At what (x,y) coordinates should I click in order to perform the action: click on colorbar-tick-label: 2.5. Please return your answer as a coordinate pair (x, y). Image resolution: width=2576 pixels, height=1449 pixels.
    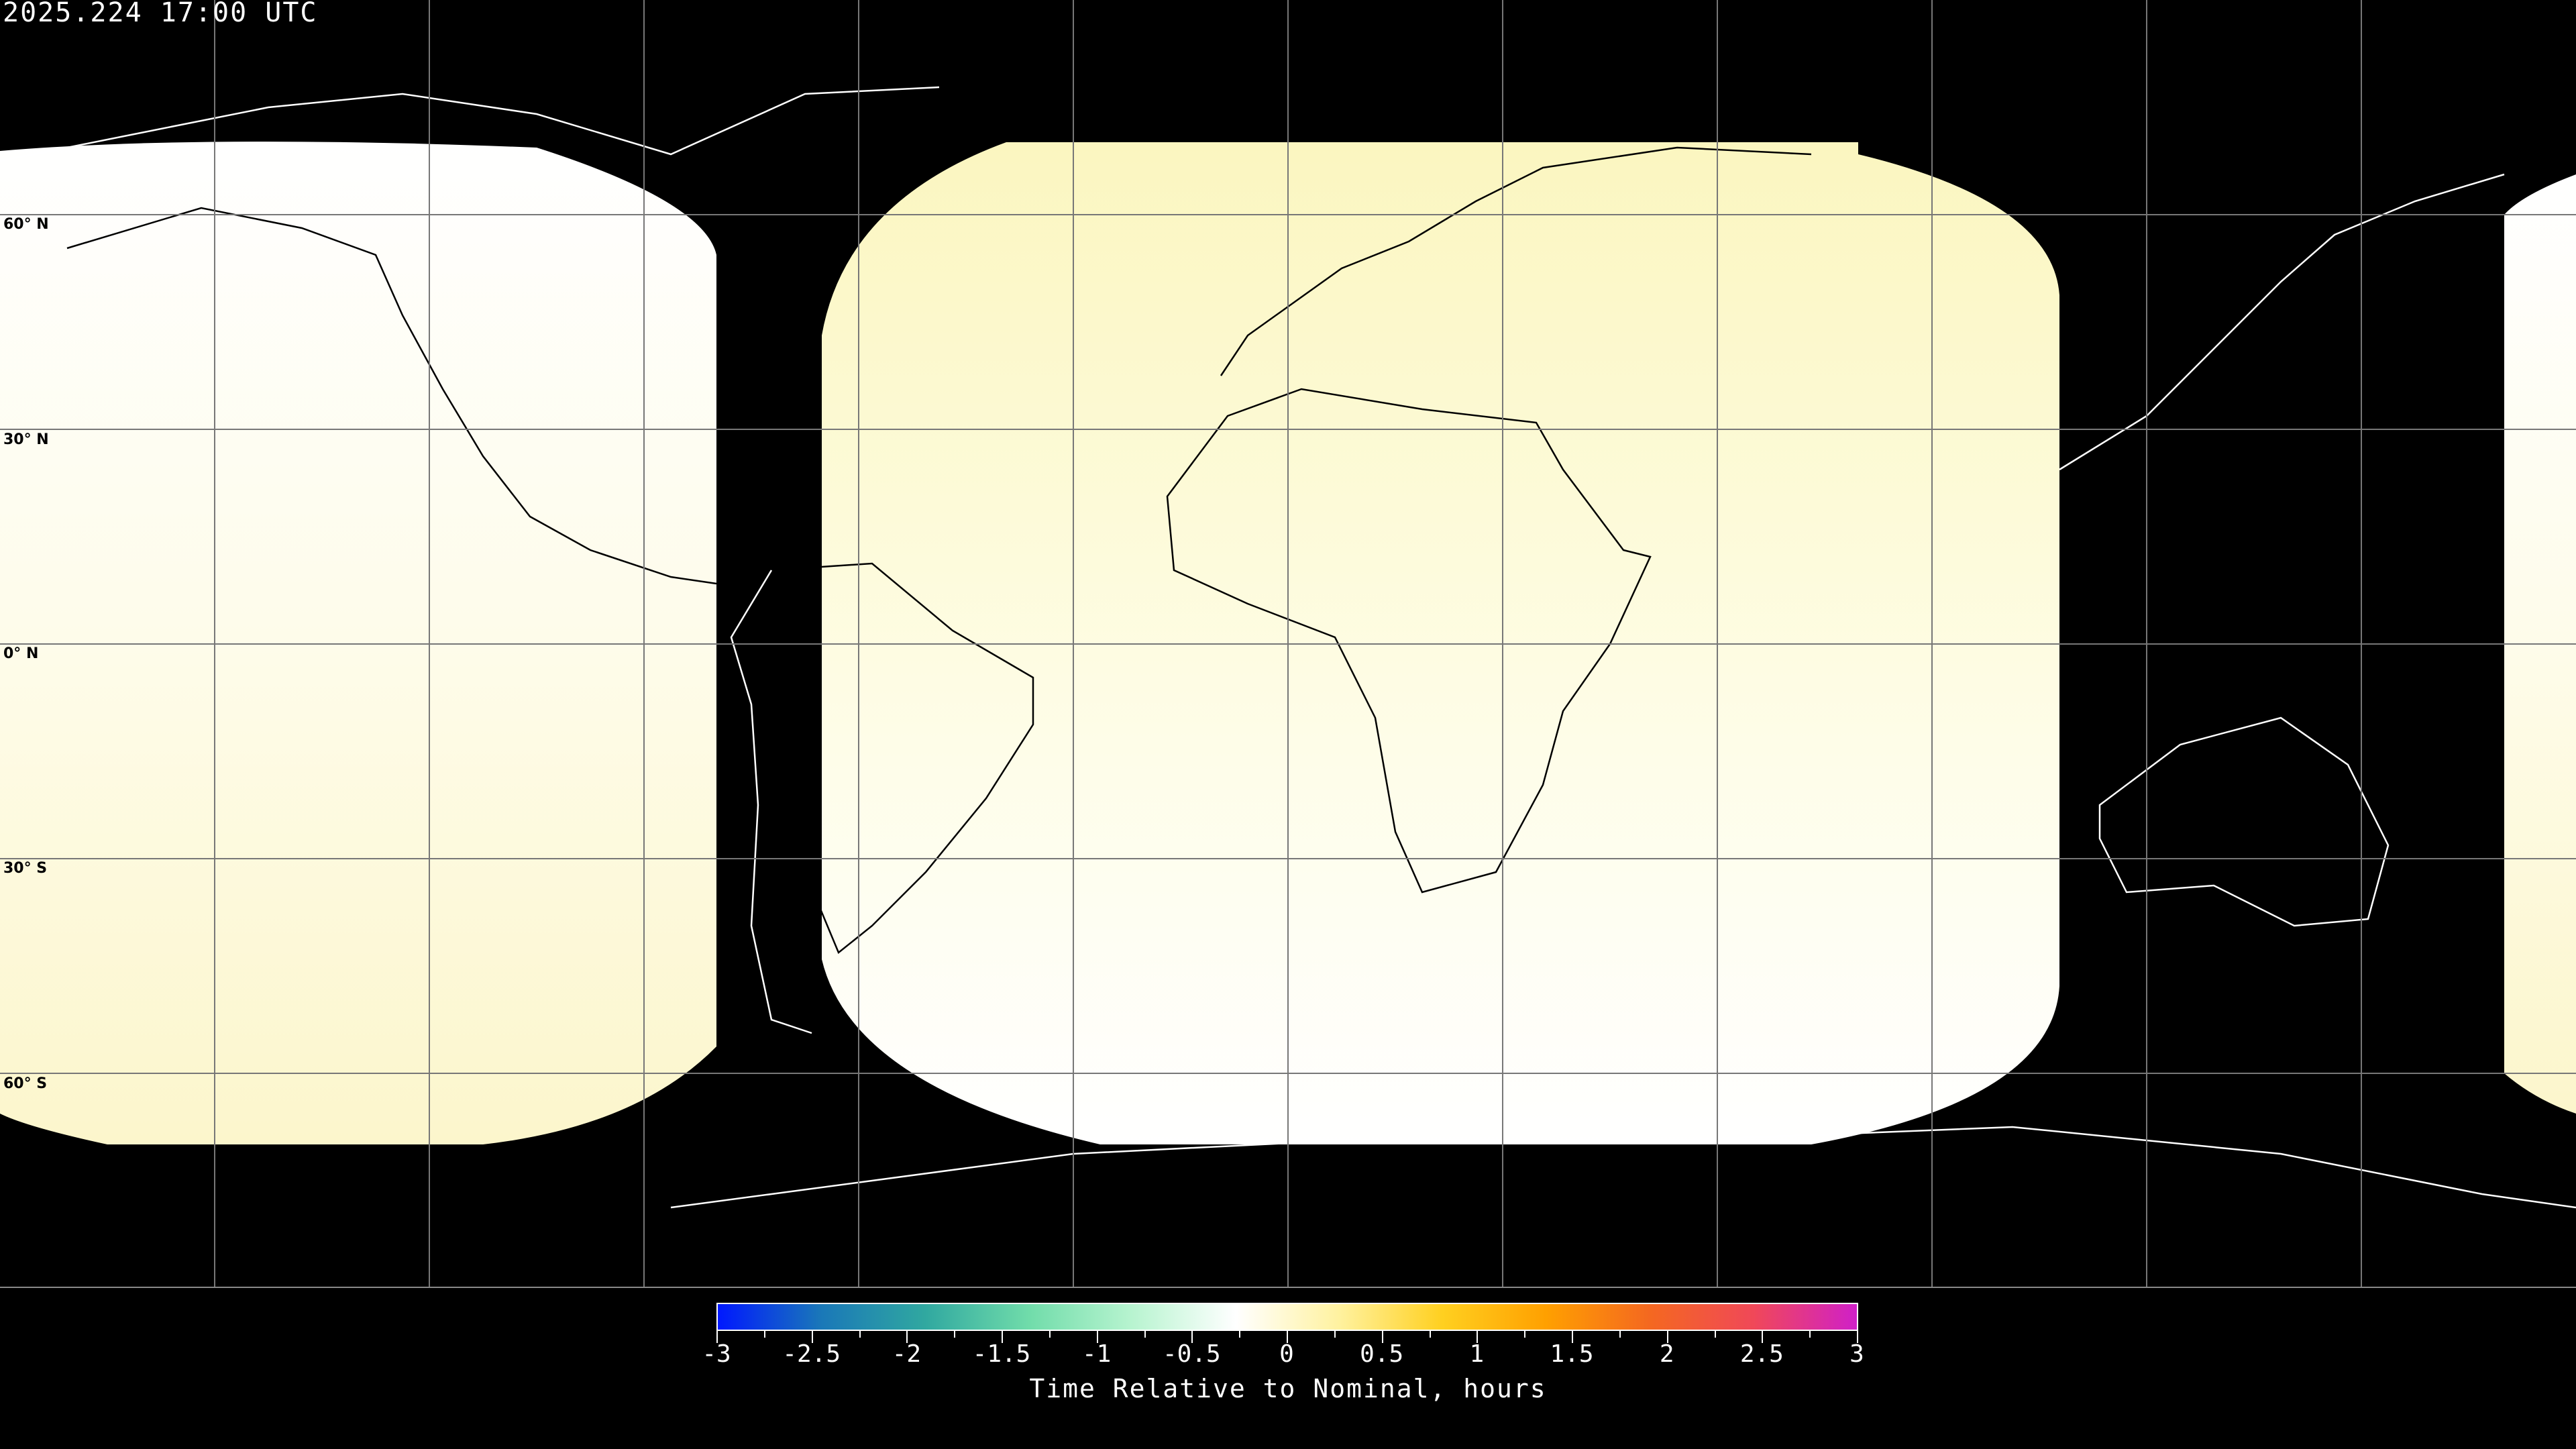
    Looking at the image, I should click on (1761, 1354).